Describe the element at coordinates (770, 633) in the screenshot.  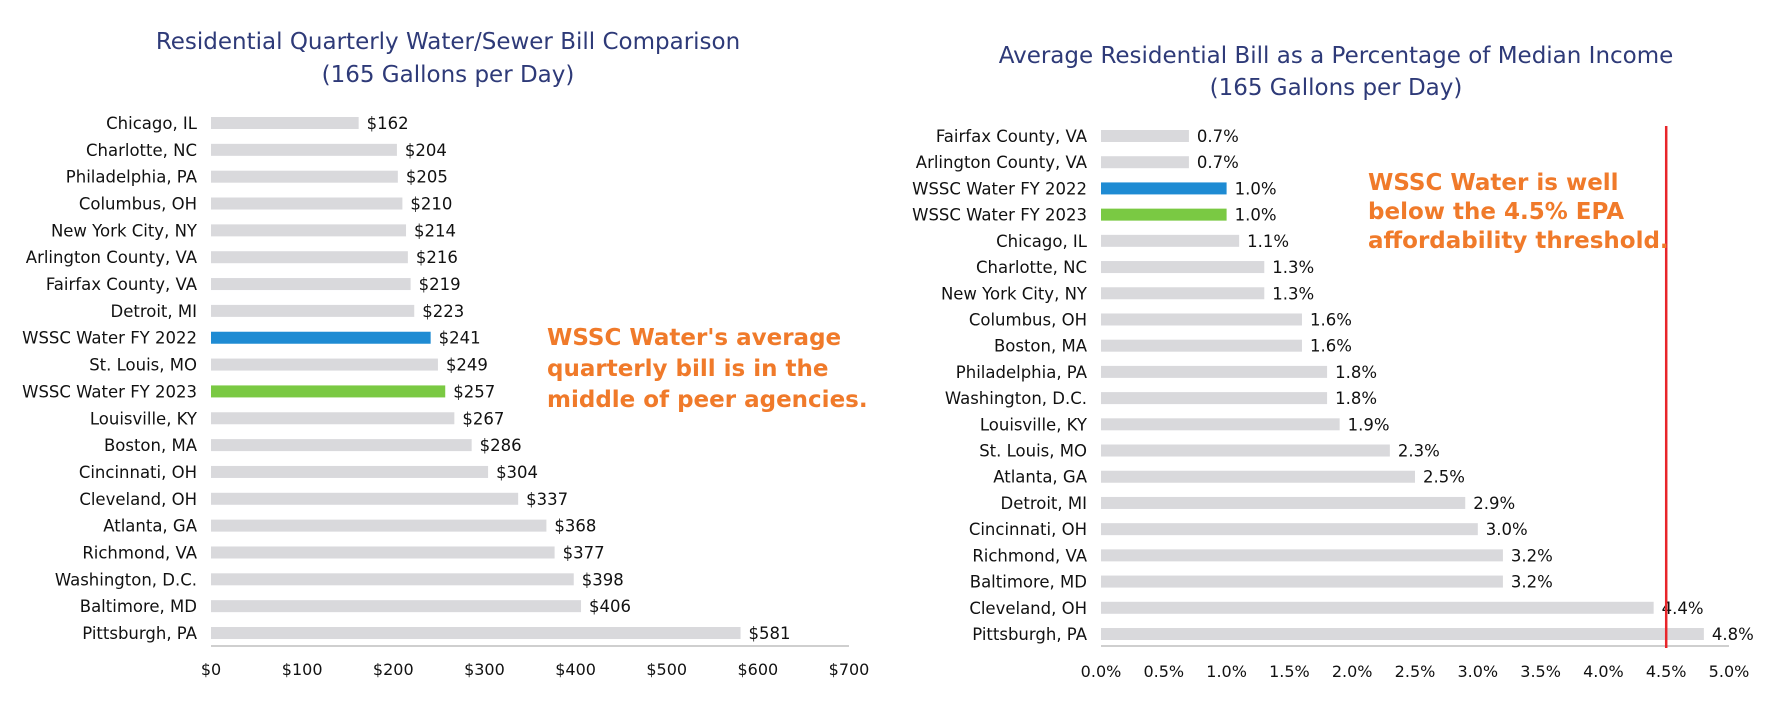
I see `value-label-pittsburgh-pa: $581` at that location.